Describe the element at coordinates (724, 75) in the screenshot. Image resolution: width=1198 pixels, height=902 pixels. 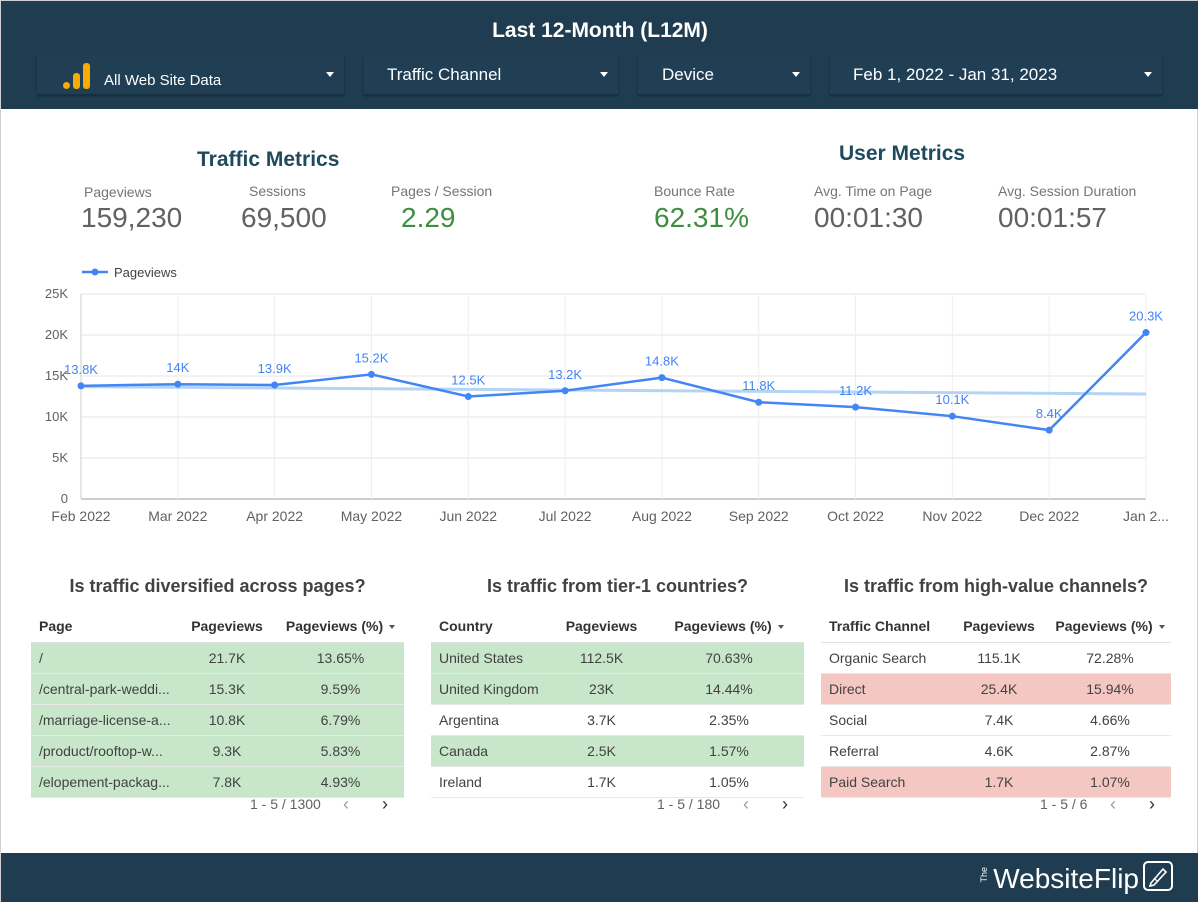
I see `device-filter: Device` at that location.